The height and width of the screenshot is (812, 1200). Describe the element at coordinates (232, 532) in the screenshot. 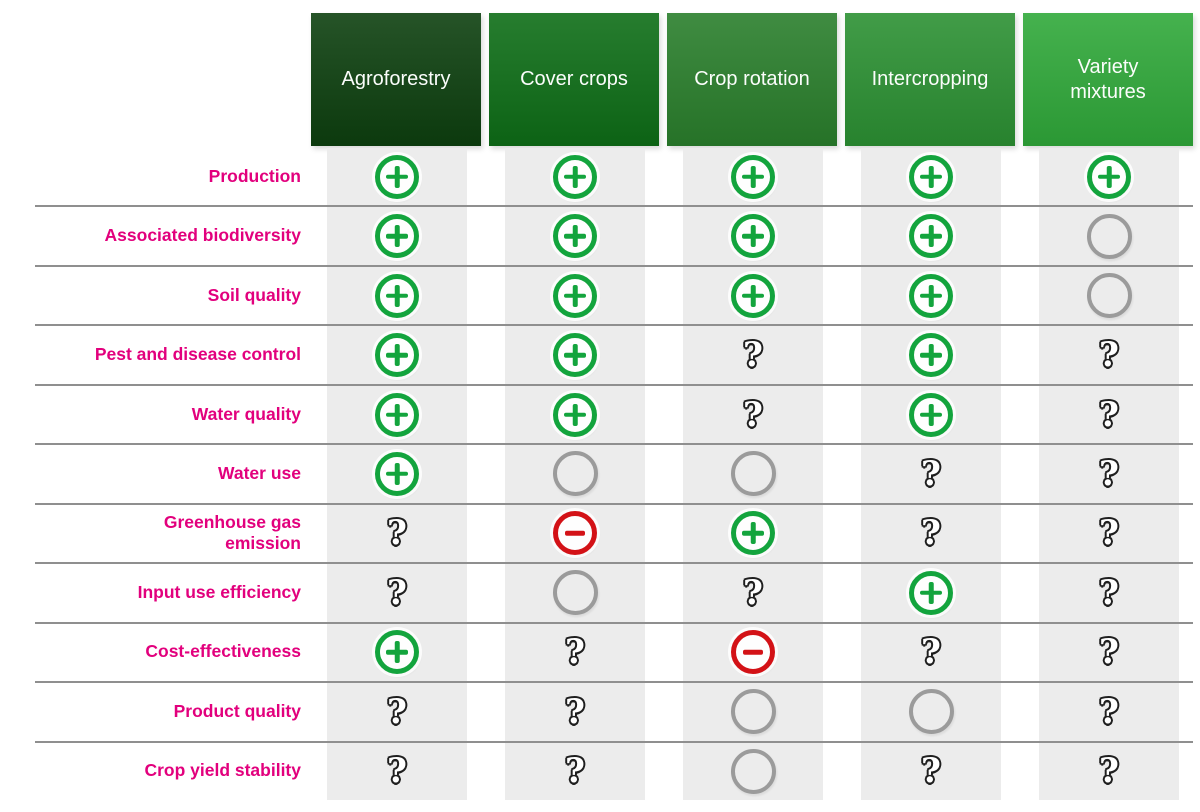

I see `row-label: Greenhouse gas emission` at that location.